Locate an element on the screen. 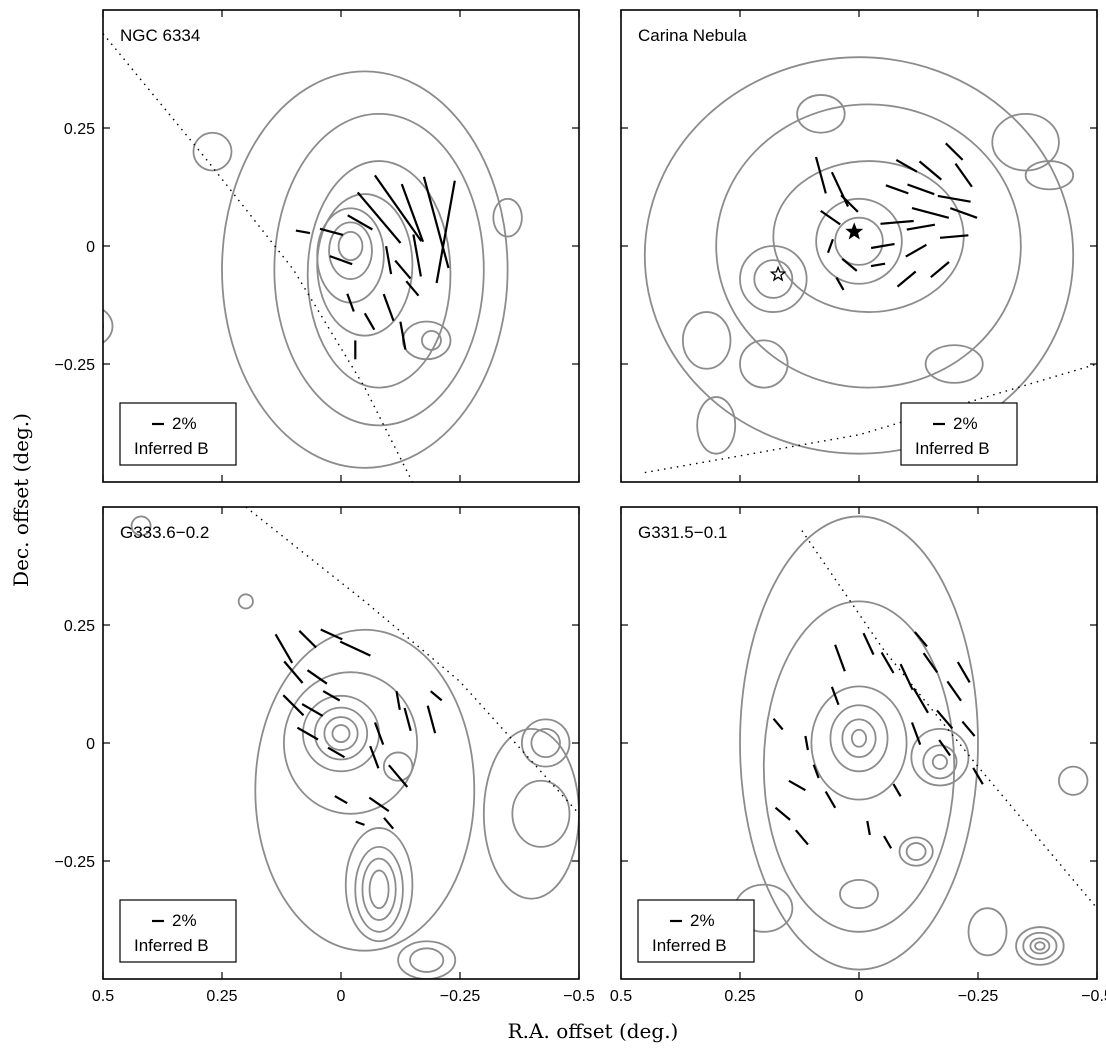 The height and width of the screenshot is (1048, 1106). x-axis-label: R.A. offset (deg.) is located at coordinates (593, 1031).